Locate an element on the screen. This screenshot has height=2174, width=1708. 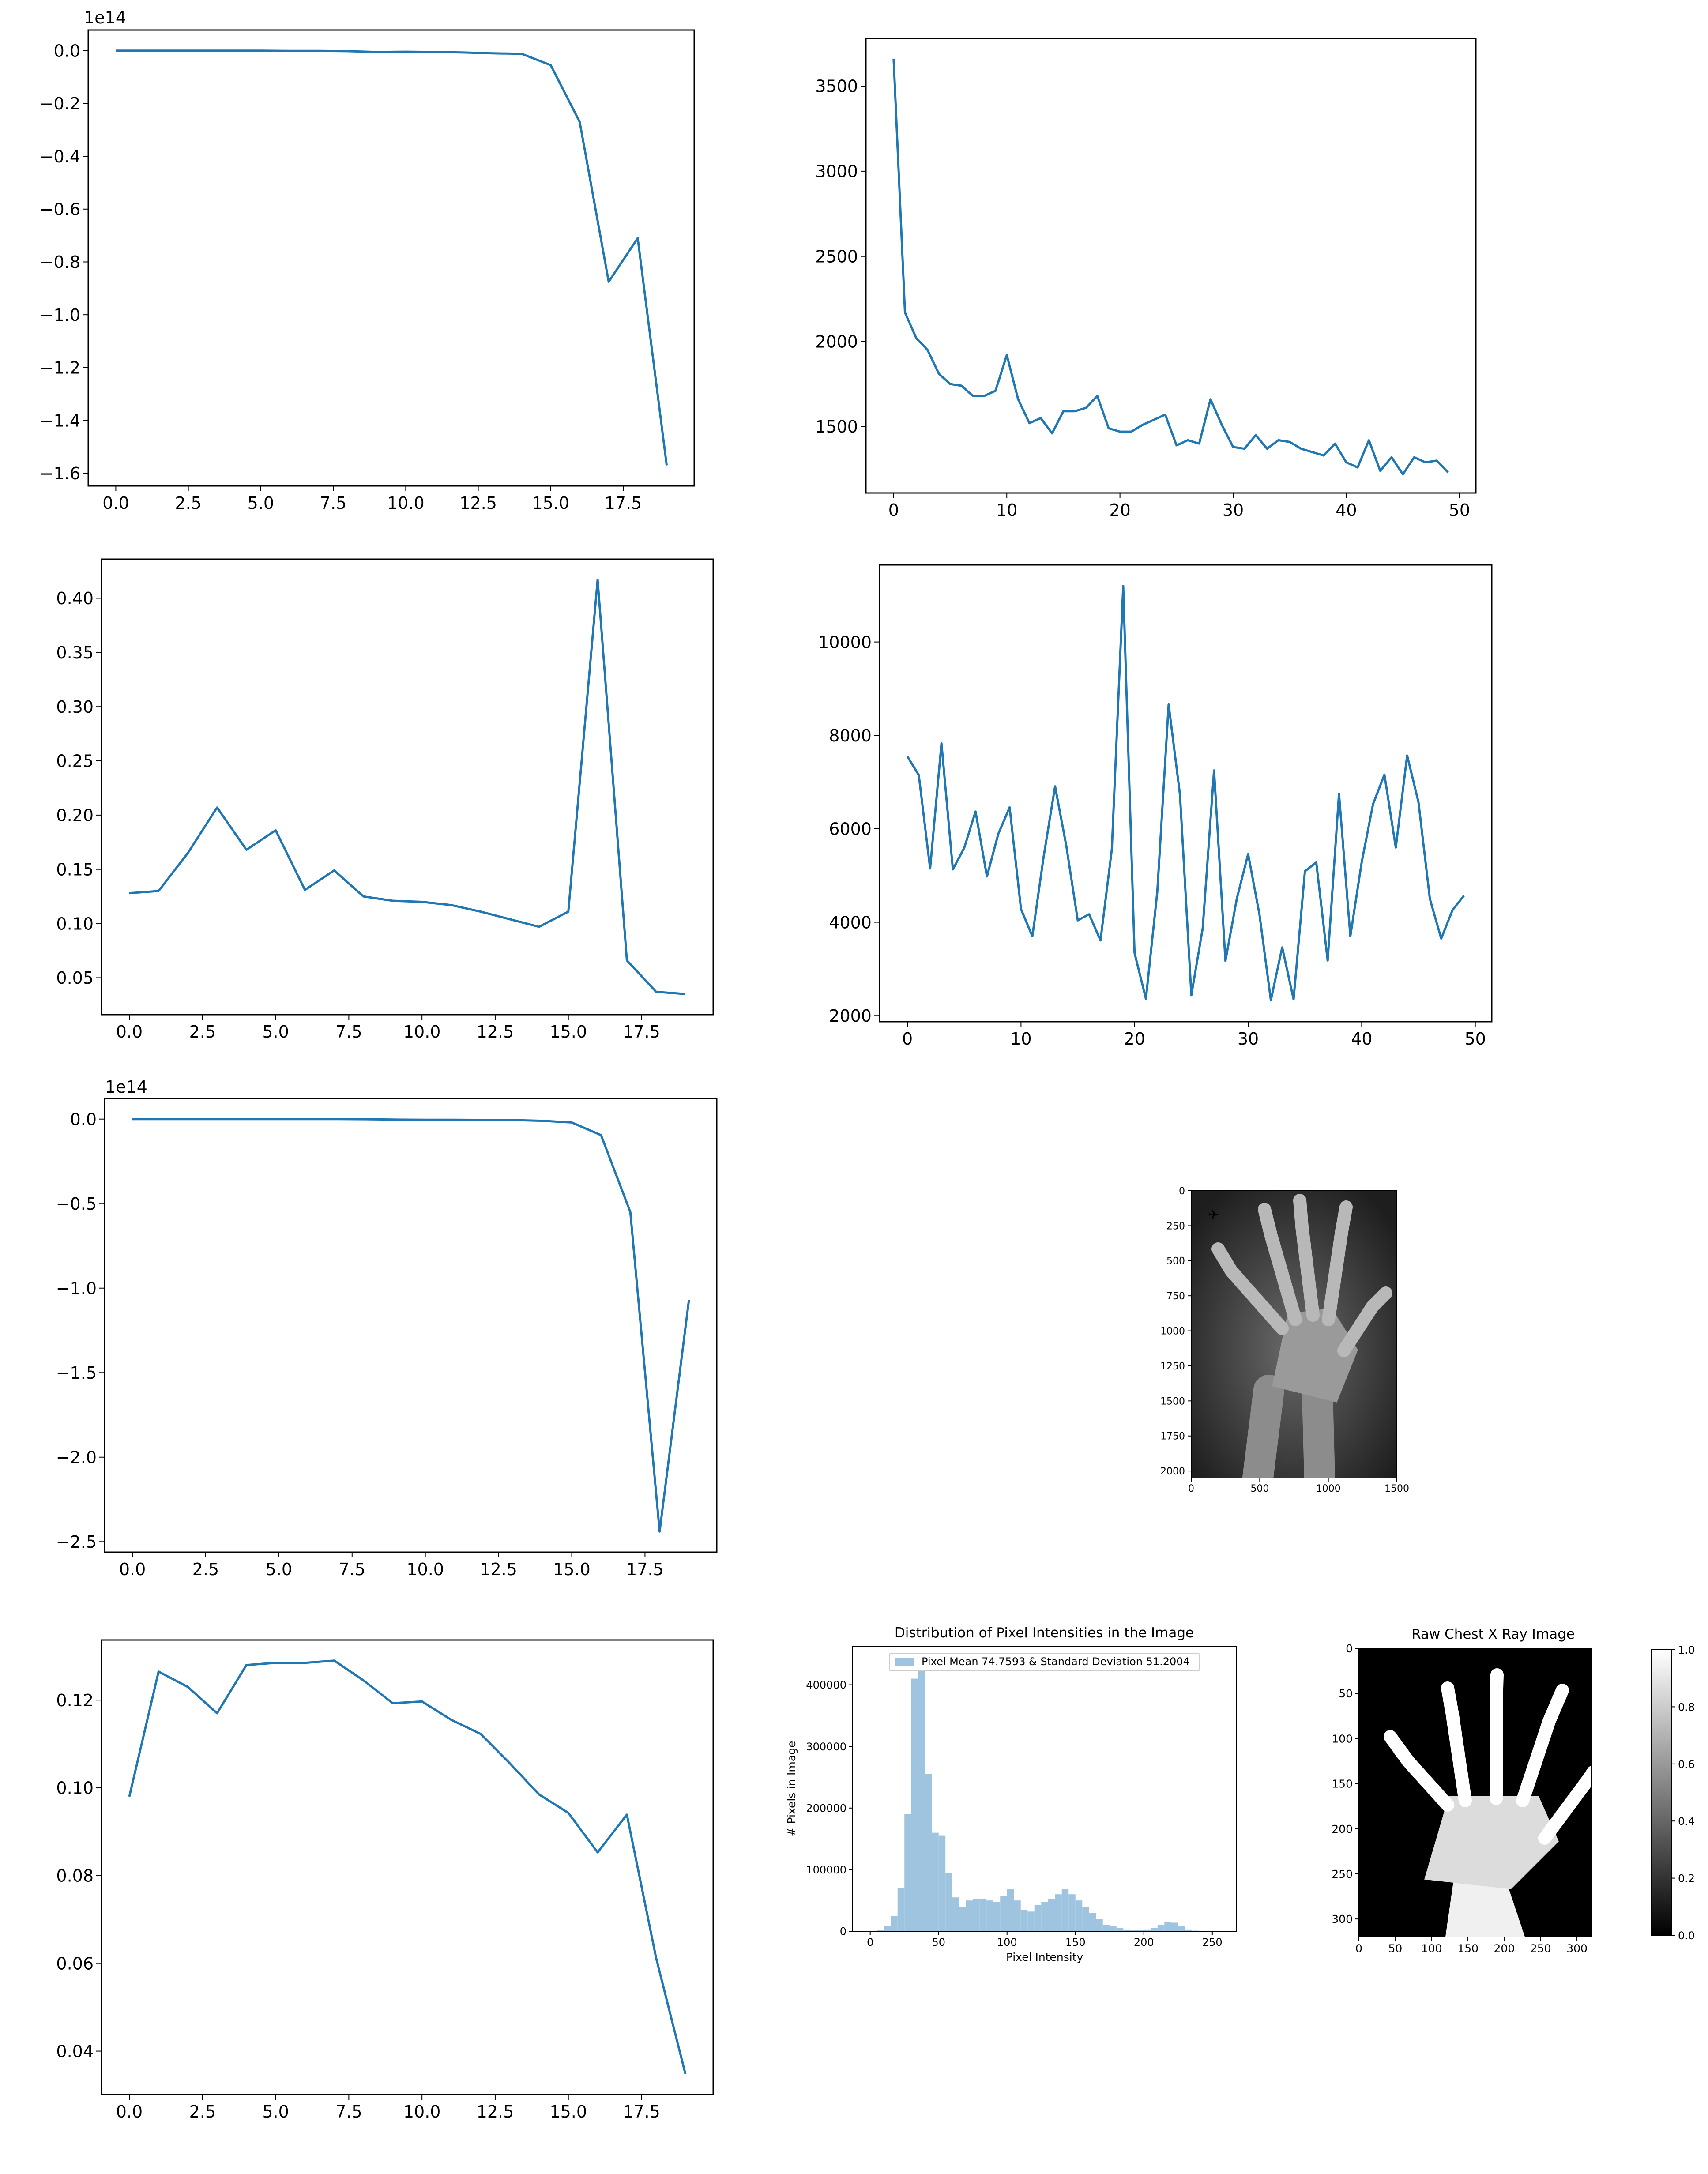
y-tick-label: 750 is located at coordinates (1175, 1297).